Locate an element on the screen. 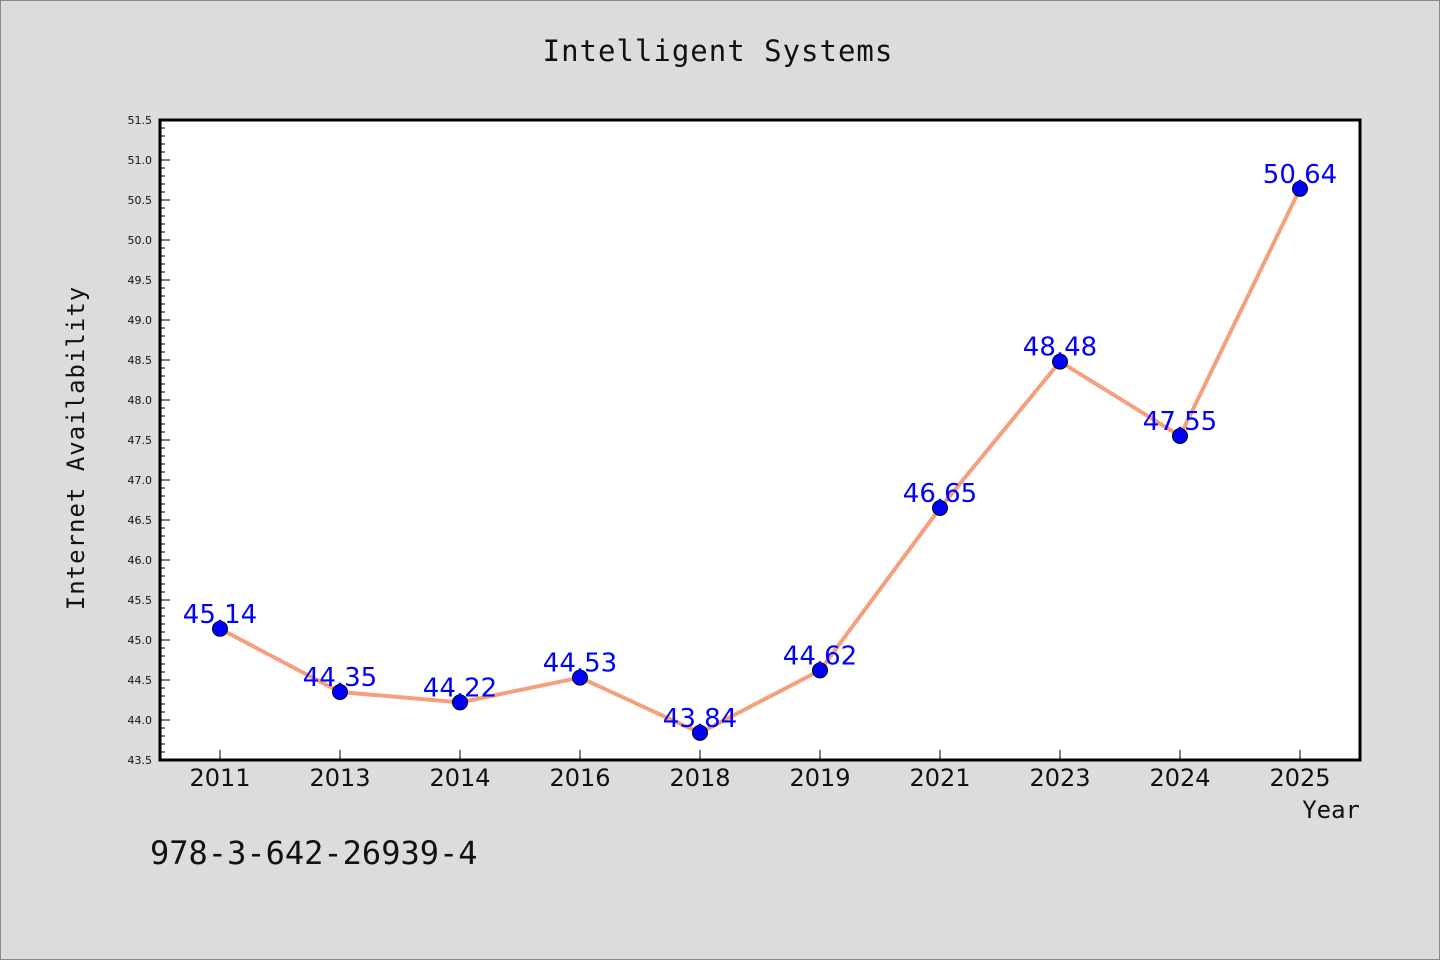 Image resolution: width=1440 pixels, height=960 pixels. y-tick-label: 45.0 is located at coordinates (140, 640).